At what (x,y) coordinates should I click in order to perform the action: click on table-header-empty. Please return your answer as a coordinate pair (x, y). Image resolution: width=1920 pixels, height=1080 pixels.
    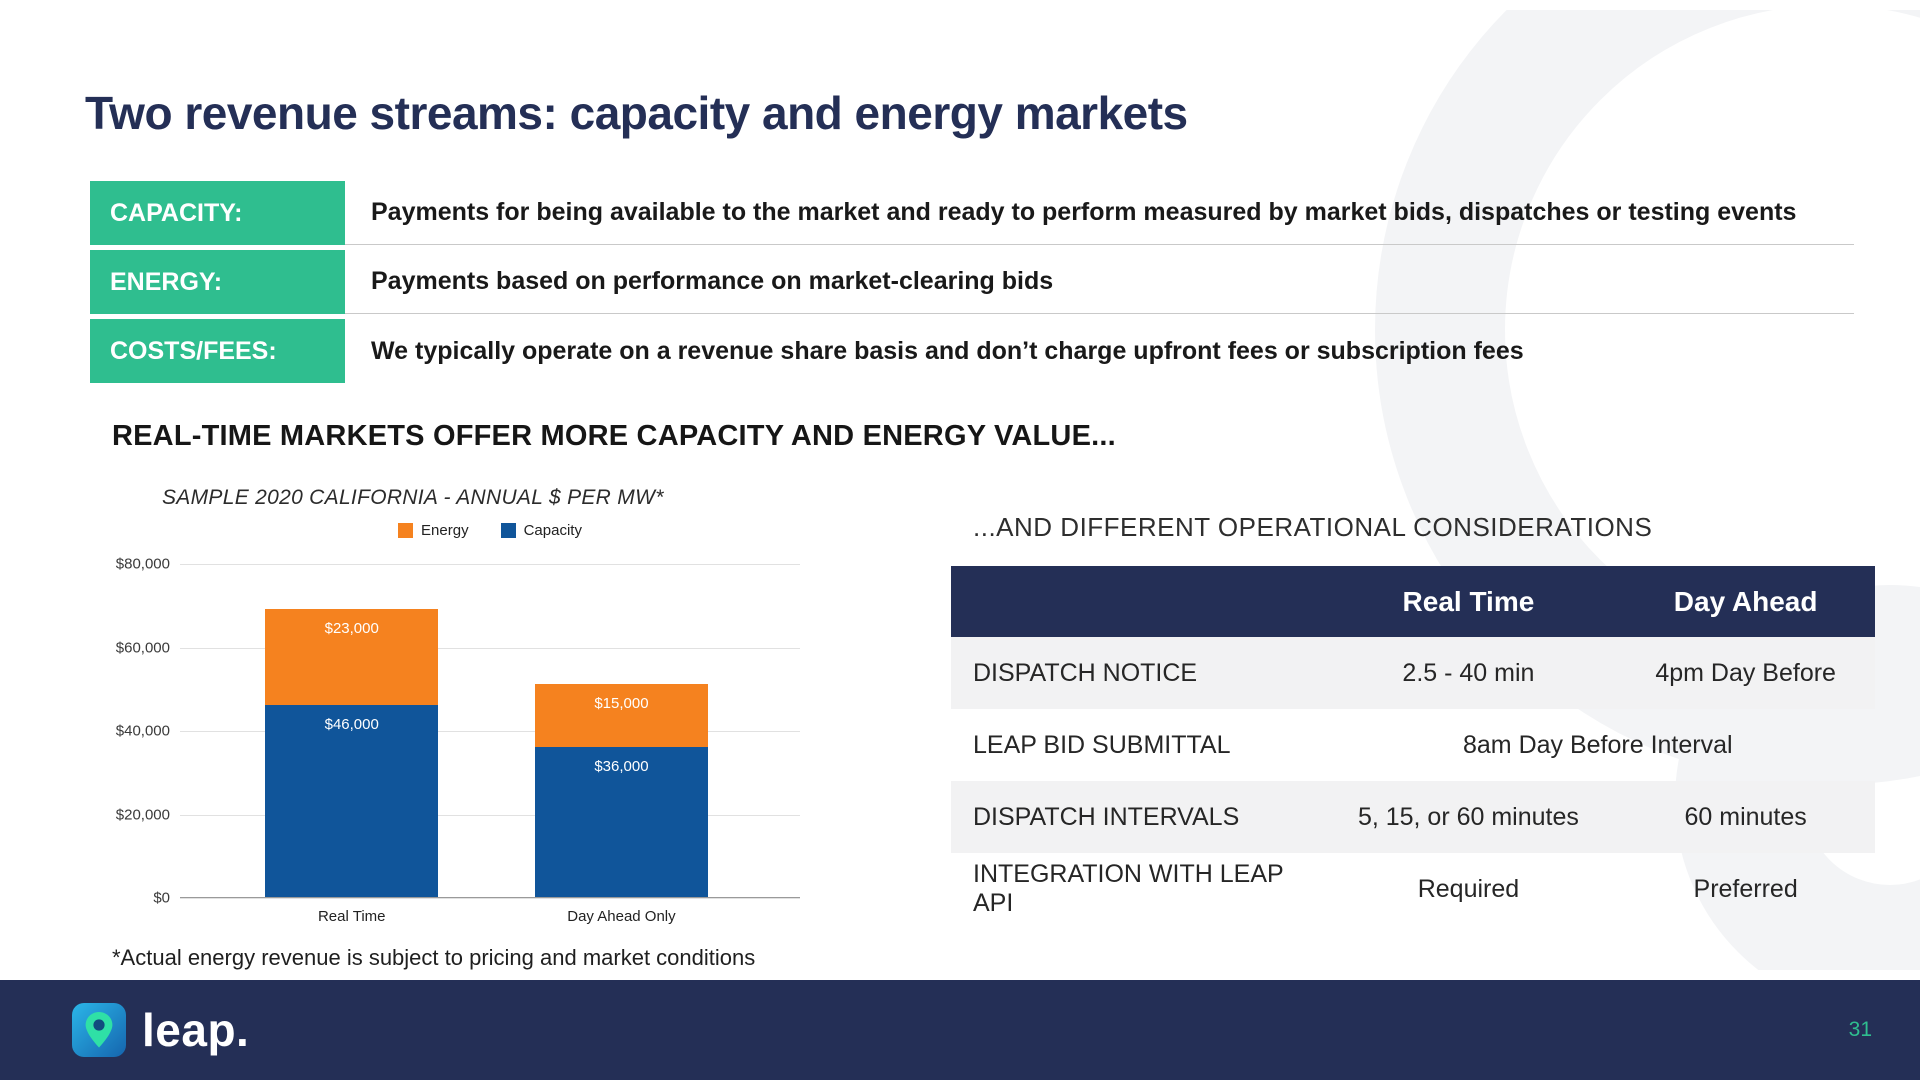
    Looking at the image, I should click on (1136, 601).